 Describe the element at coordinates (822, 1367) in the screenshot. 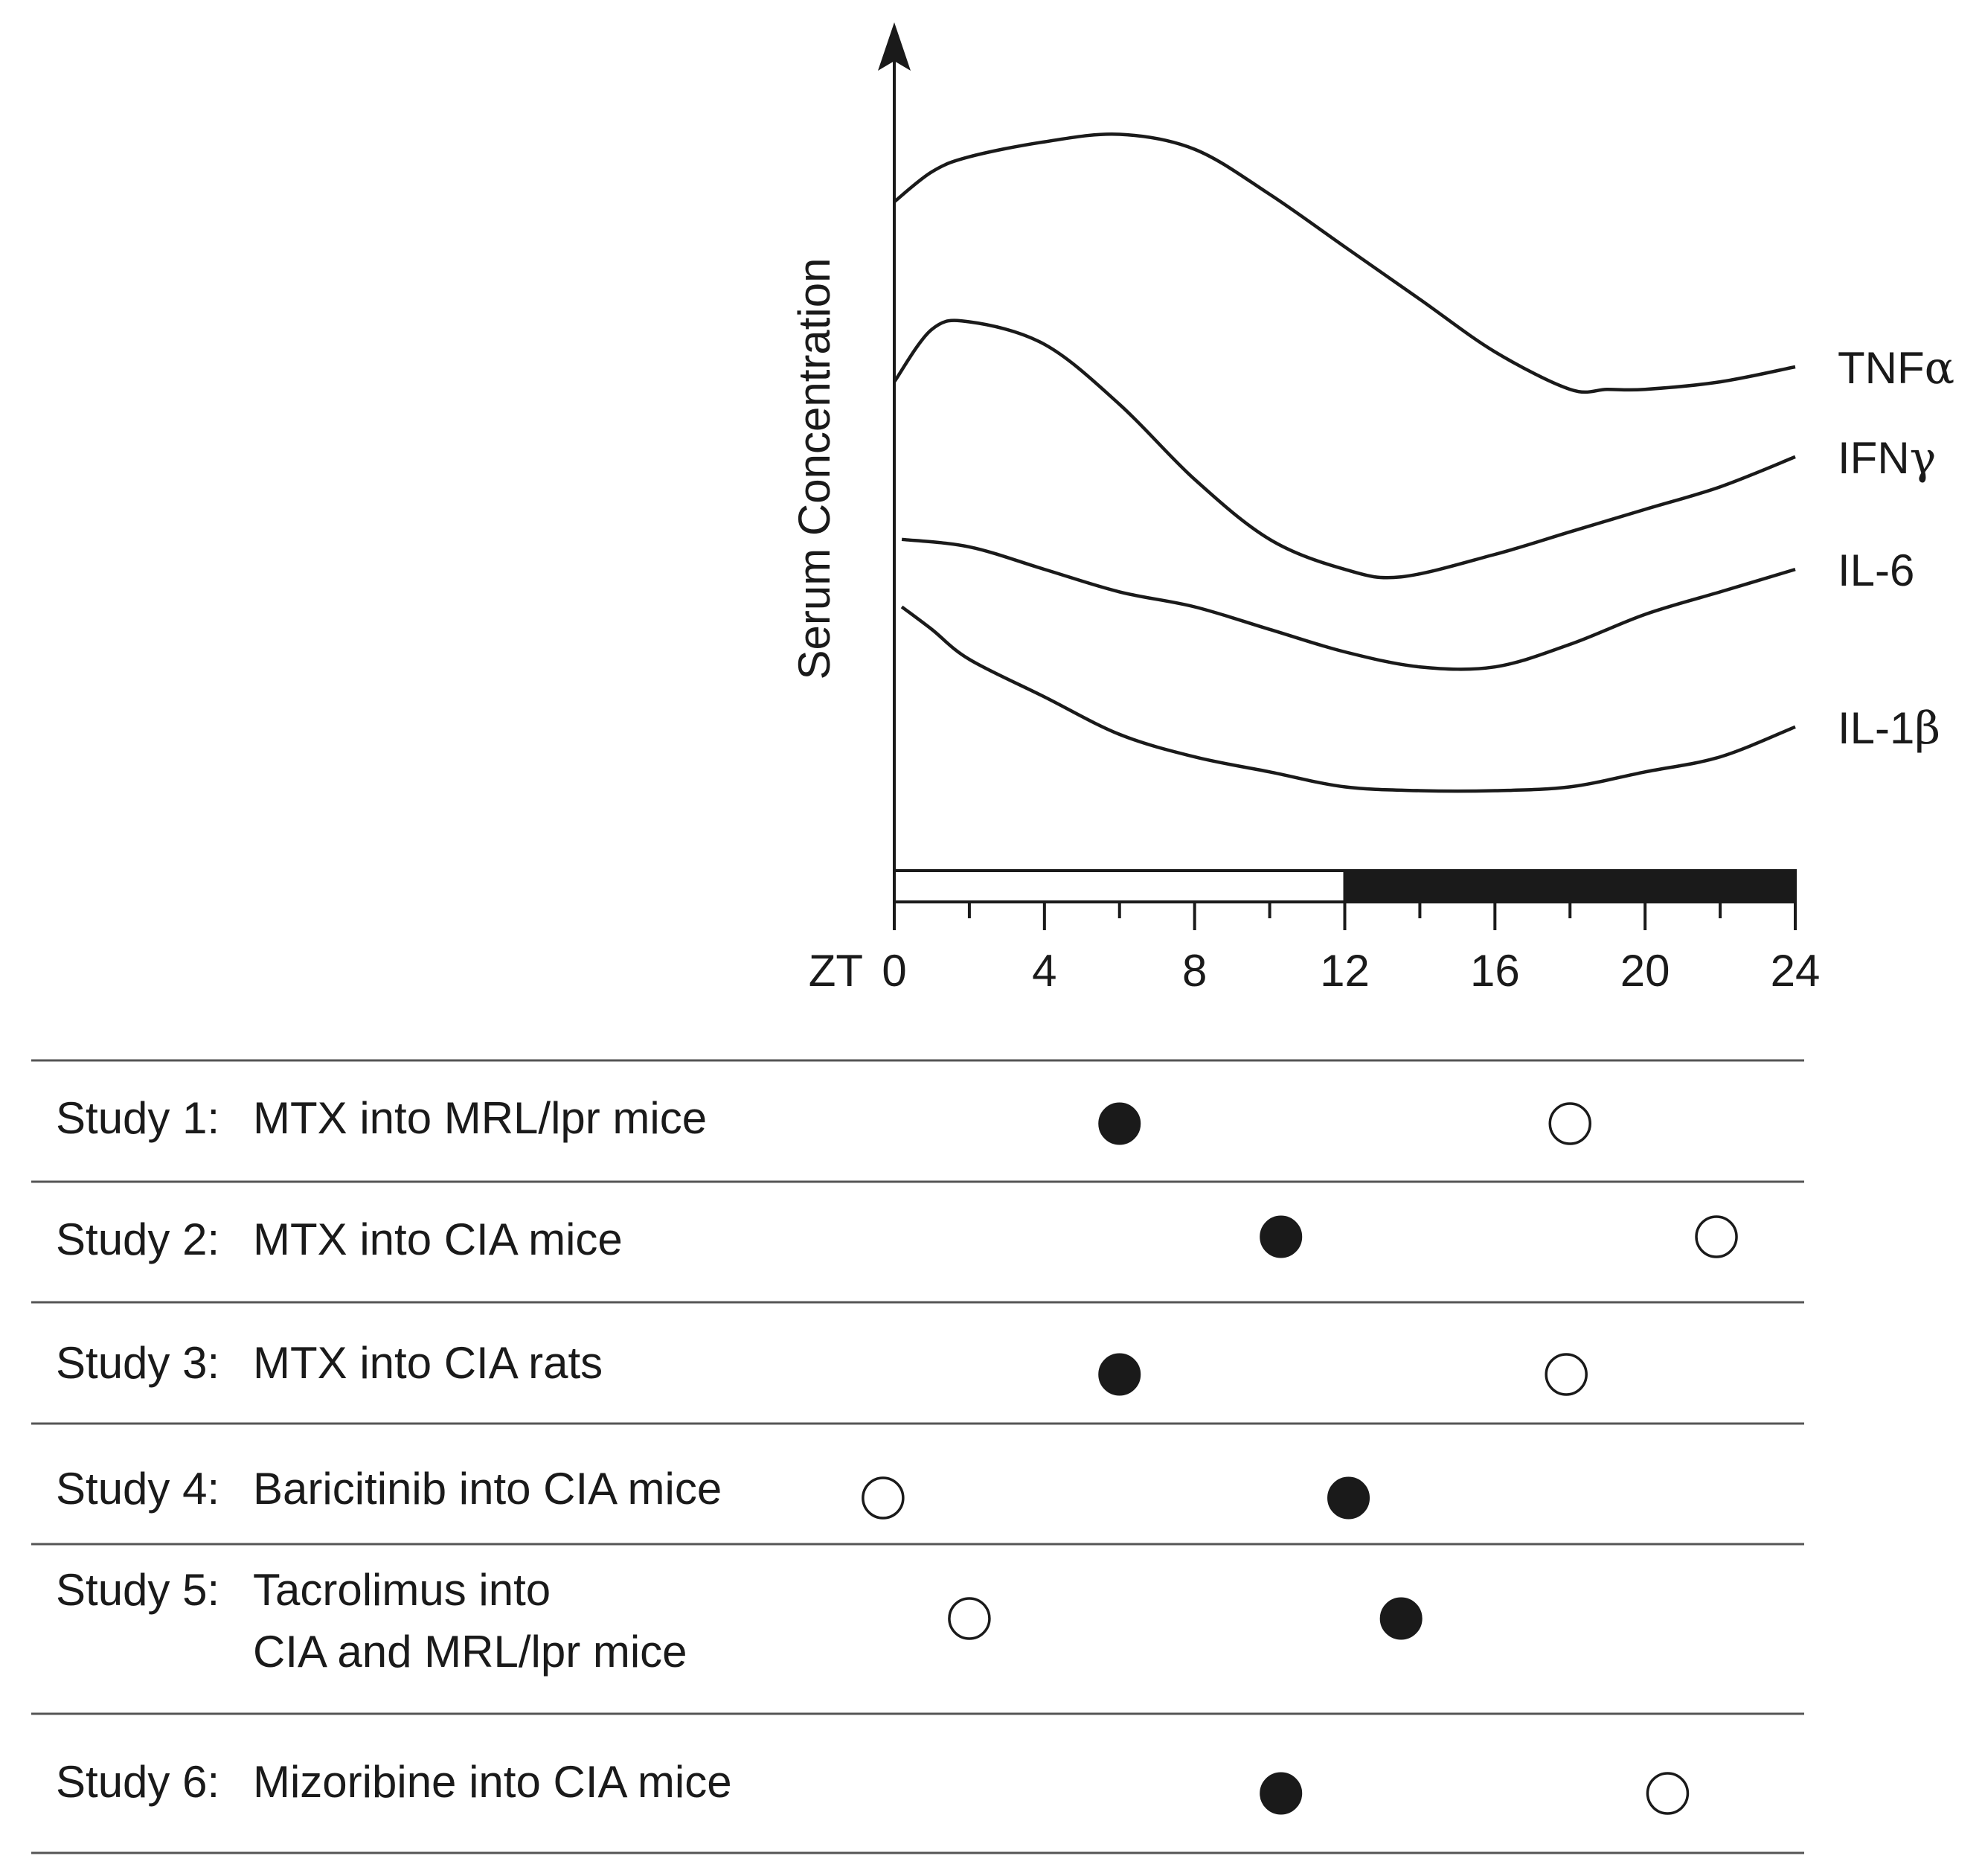

I see `study-row: Study 3: MTX into CIA rats` at that location.